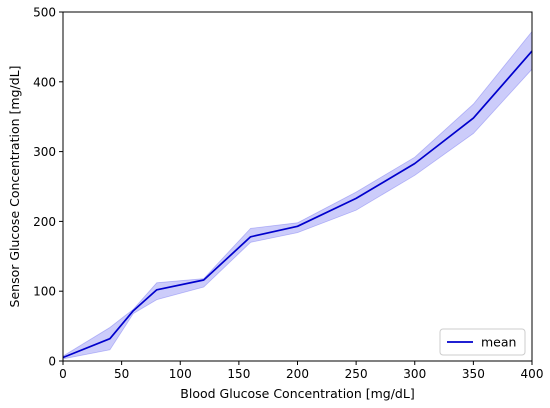  What do you see at coordinates (498, 342) in the screenshot?
I see `legend-entry-mean: mean` at bounding box center [498, 342].